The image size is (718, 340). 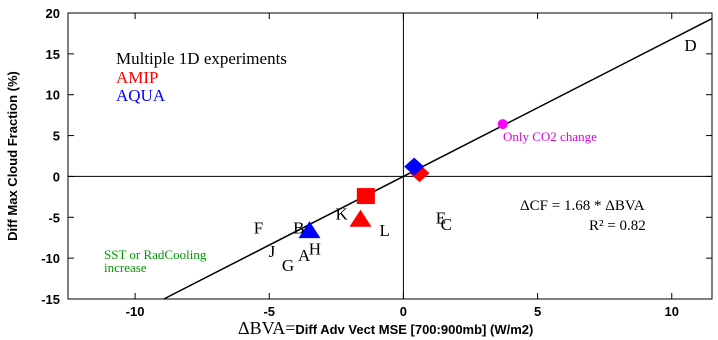 What do you see at coordinates (672, 311) in the screenshot?
I see `x-tick-label: 10` at bounding box center [672, 311].